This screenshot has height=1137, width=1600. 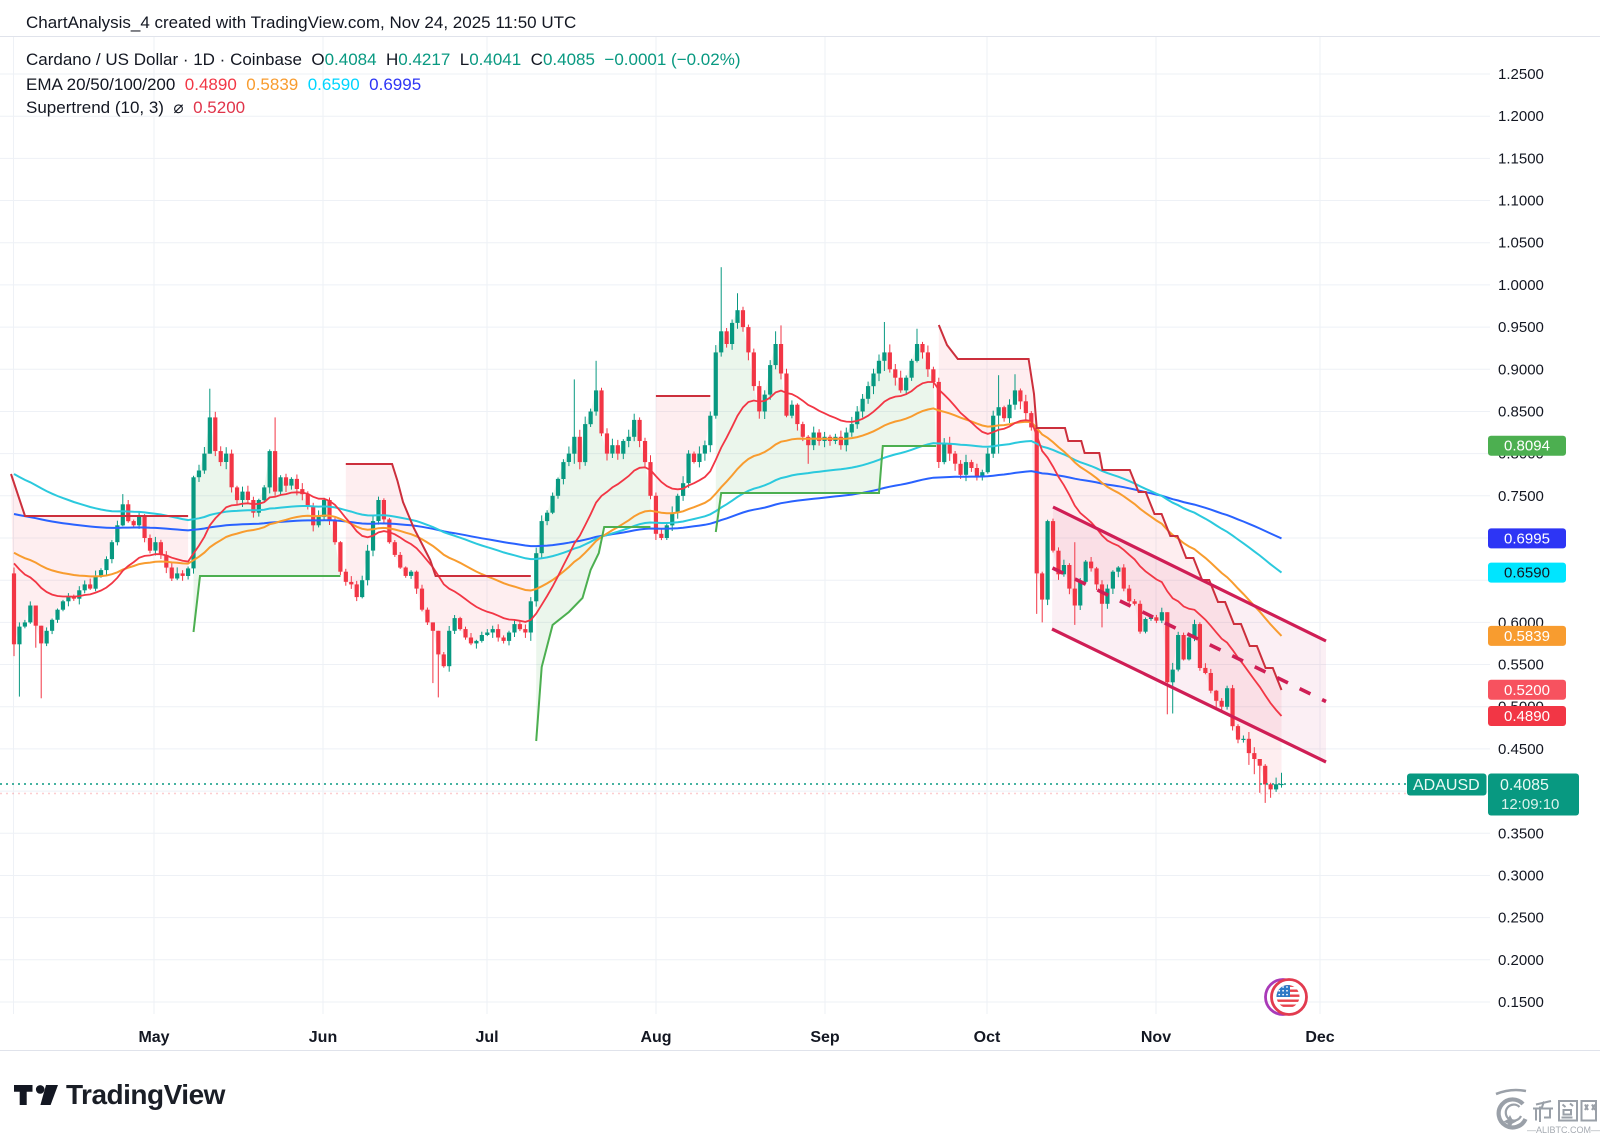 What do you see at coordinates (1521, 327) in the screenshot?
I see `svg-text: 0.9500` at bounding box center [1521, 327].